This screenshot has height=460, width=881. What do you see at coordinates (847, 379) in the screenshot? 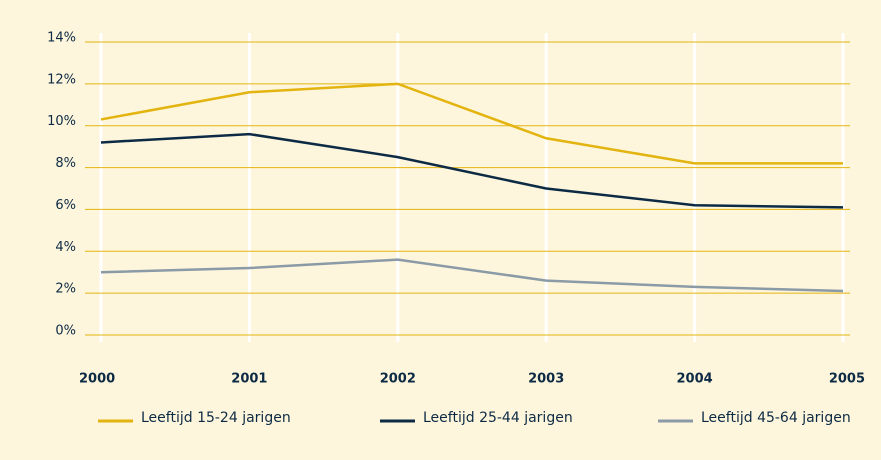
I see `x-tick-label: 2005` at bounding box center [847, 379].